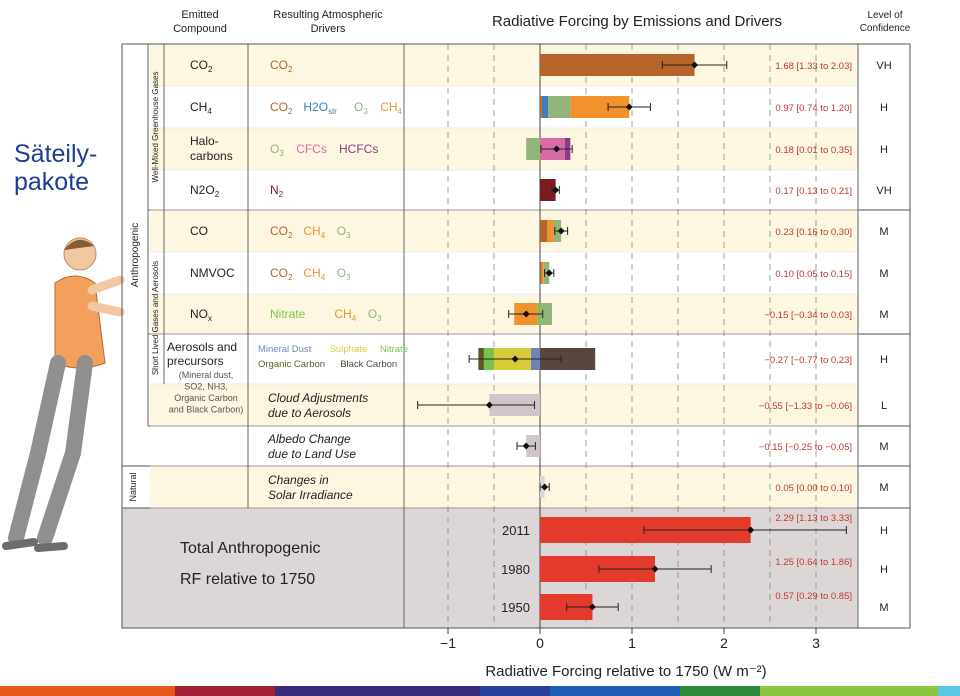 This screenshot has height=696, width=960. What do you see at coordinates (883, 66) in the screenshot?
I see `confidence-label: VH` at bounding box center [883, 66].